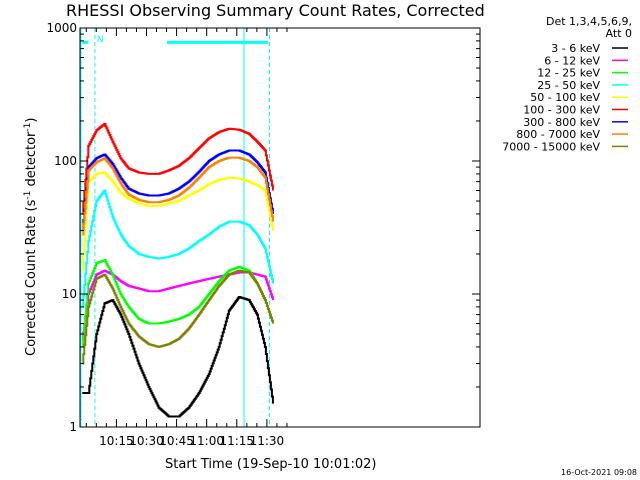  Describe the element at coordinates (619, 33) in the screenshot. I see `legend-header-line-2: Att 0` at that location.